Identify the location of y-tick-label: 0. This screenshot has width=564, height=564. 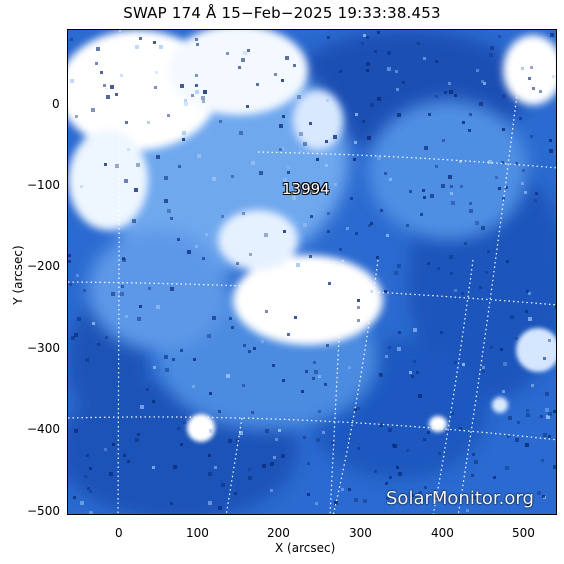
(56, 104).